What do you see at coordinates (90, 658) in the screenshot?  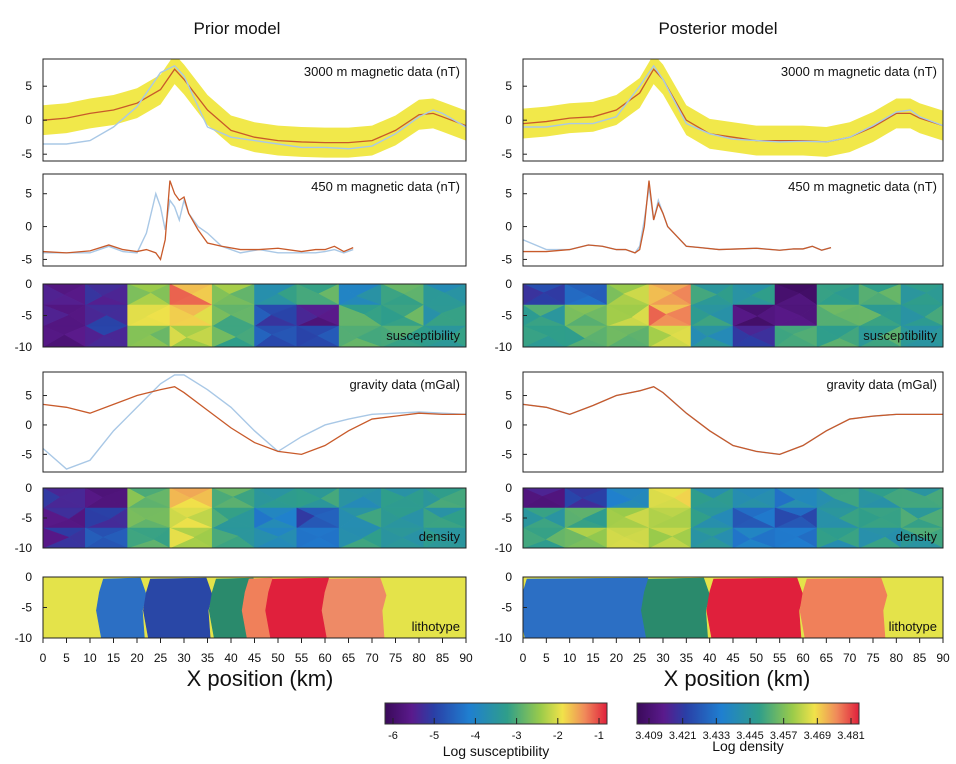 I see `x-tick-label: 10` at bounding box center [90, 658].